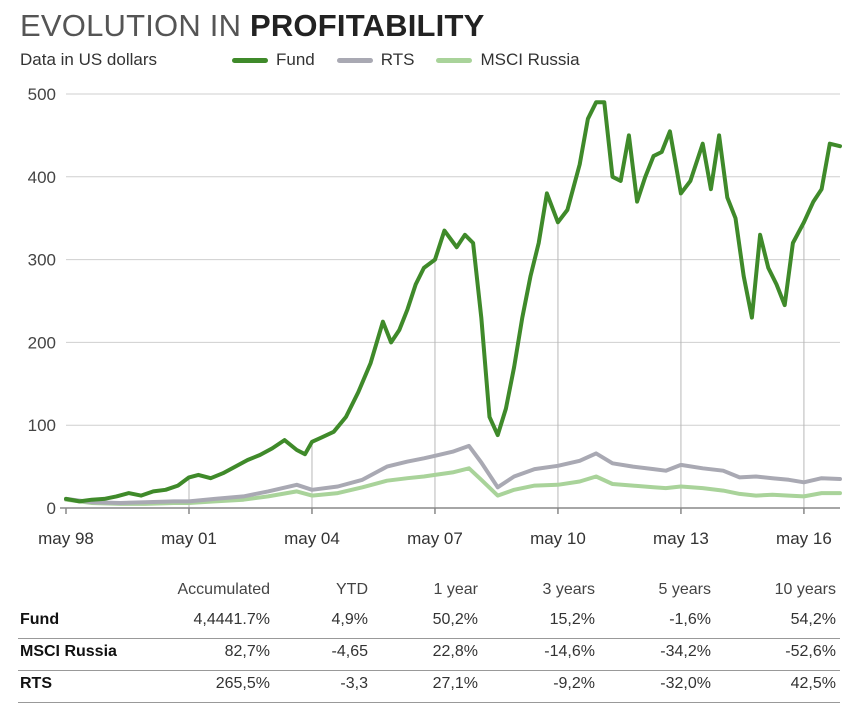 This screenshot has height=709, width=864. Describe the element at coordinates (397, 59) in the screenshot. I see `legend-label-rts: RTS` at that location.